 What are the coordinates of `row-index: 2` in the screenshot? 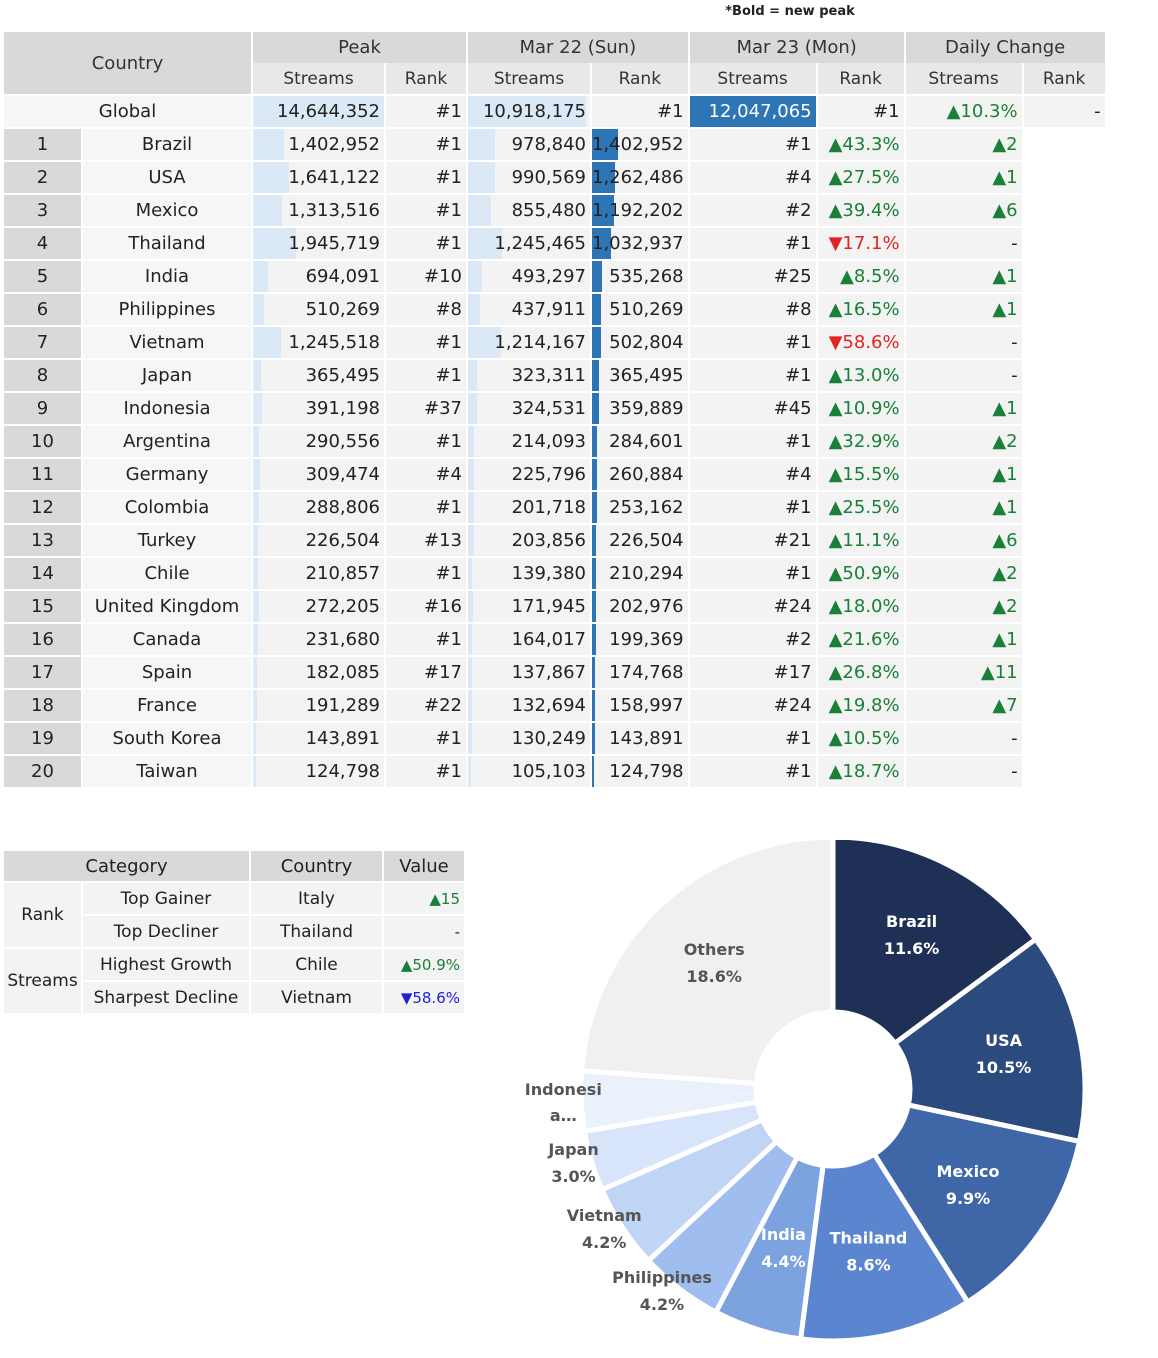 It's located at (42, 176).